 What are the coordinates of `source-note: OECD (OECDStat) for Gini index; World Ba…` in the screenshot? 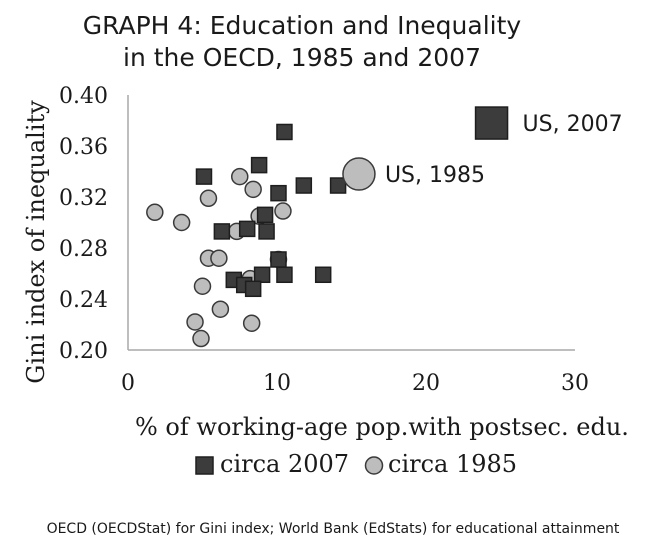 It's located at (333, 529).